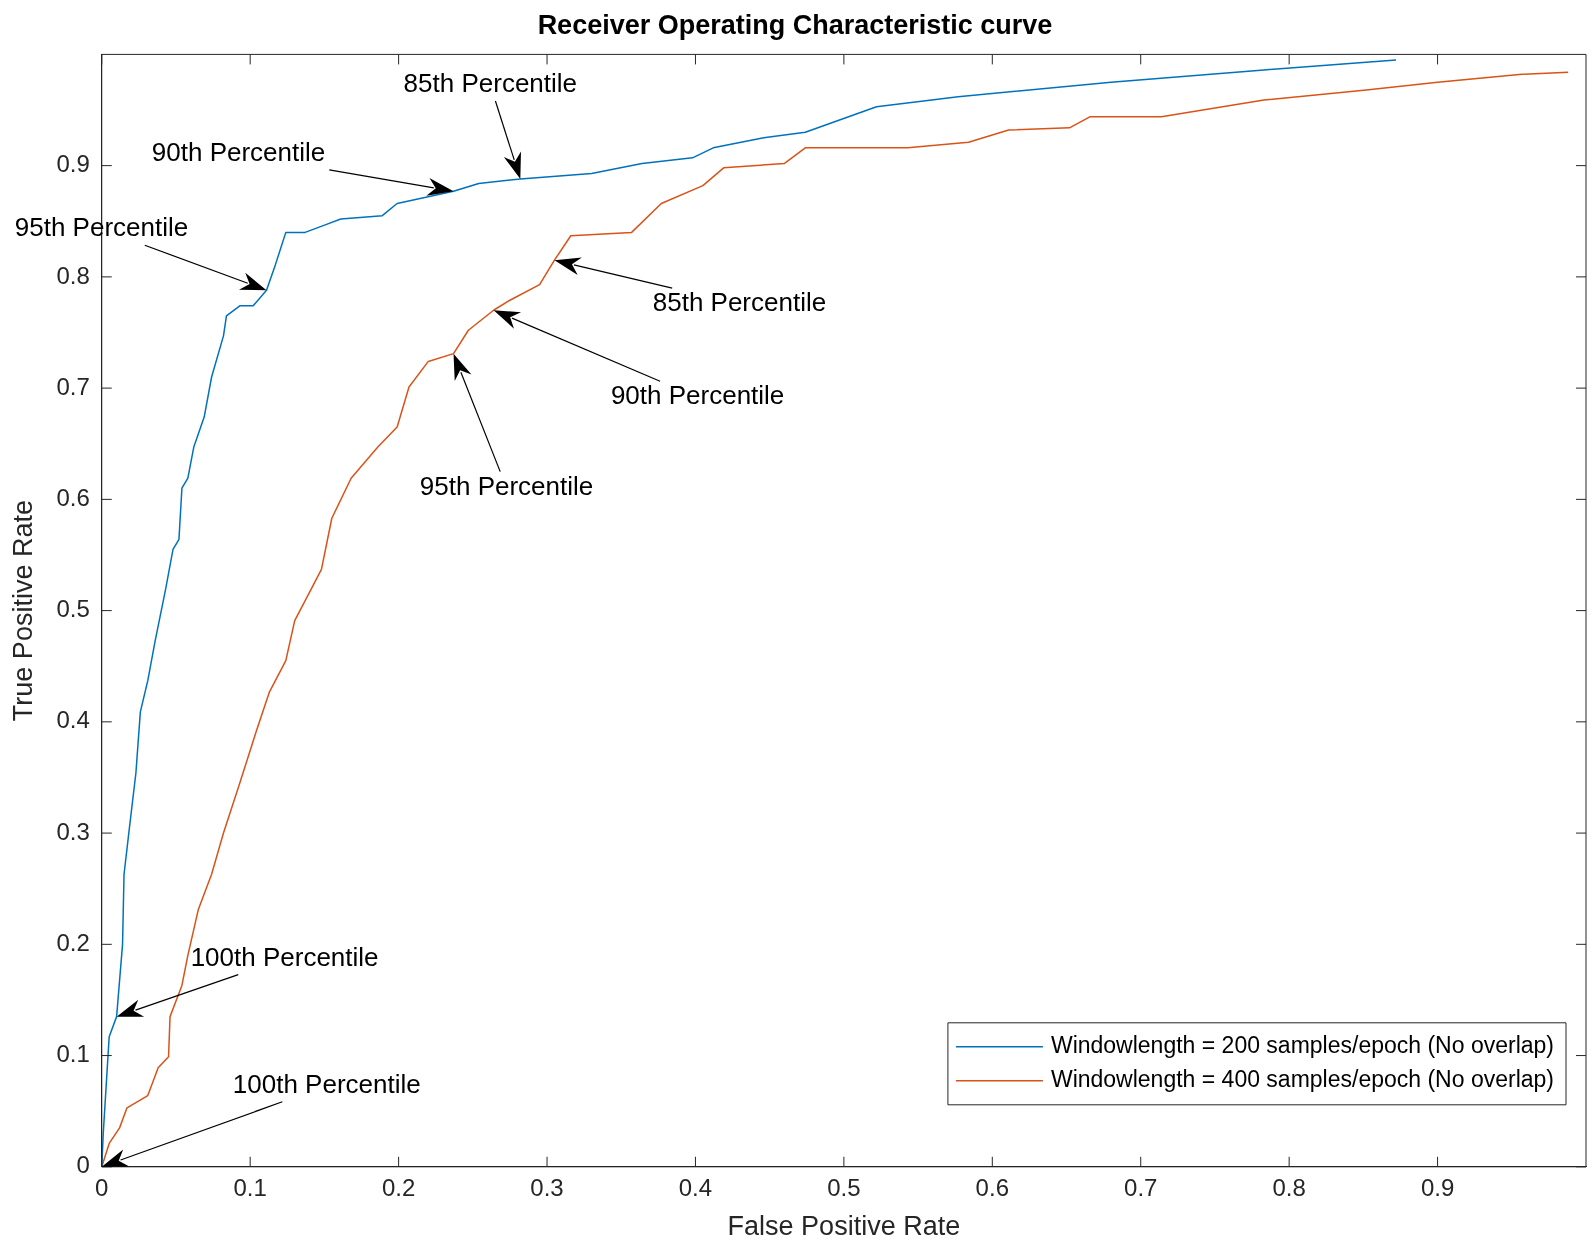  What do you see at coordinates (695, 1187) in the screenshot?
I see `x-tick-label: 0.4` at bounding box center [695, 1187].